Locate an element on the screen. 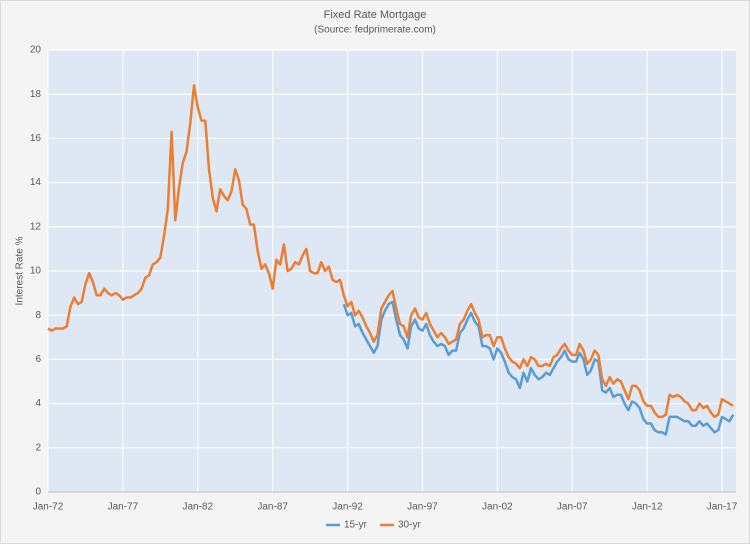  x-tick-label: Jan-77 is located at coordinates (123, 507).